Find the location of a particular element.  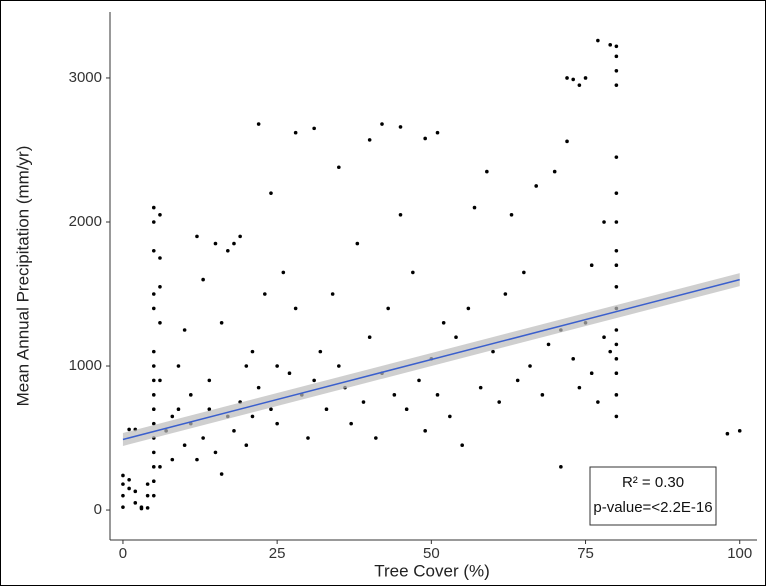

x-tick-label: 50 is located at coordinates (431, 553).